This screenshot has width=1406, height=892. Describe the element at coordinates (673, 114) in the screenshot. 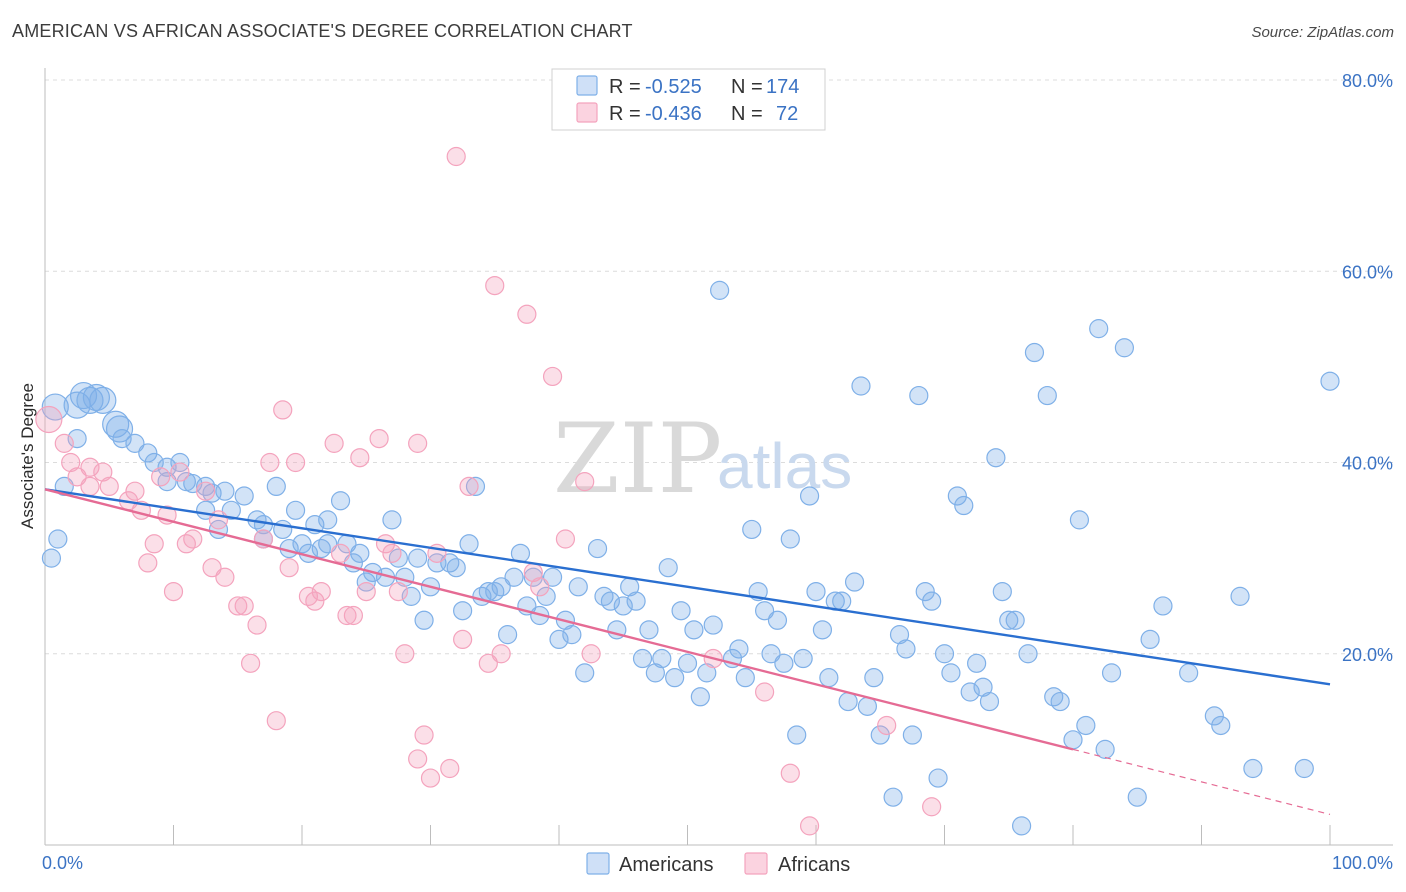

I see `africans-r-value: -0.436` at that location.